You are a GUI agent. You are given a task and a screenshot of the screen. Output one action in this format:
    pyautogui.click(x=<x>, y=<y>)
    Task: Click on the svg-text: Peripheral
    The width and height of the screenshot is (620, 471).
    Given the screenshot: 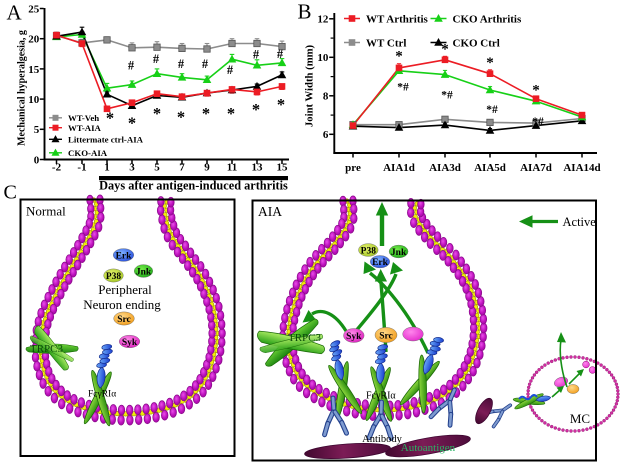 What is the action you would take?
    pyautogui.click(x=125, y=289)
    